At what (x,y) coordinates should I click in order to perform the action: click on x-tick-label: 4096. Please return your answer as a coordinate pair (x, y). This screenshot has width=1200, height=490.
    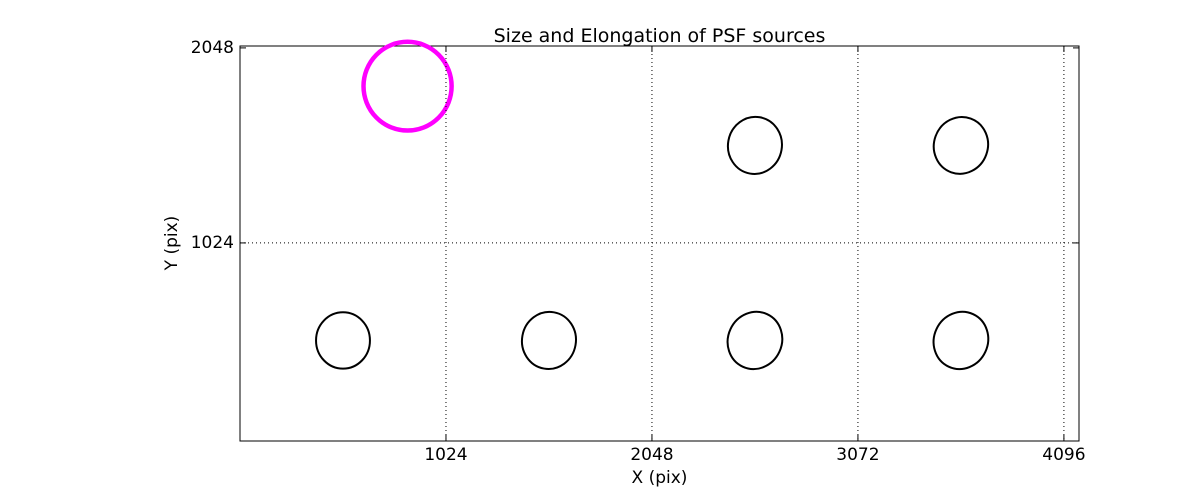
    Looking at the image, I should click on (1064, 455).